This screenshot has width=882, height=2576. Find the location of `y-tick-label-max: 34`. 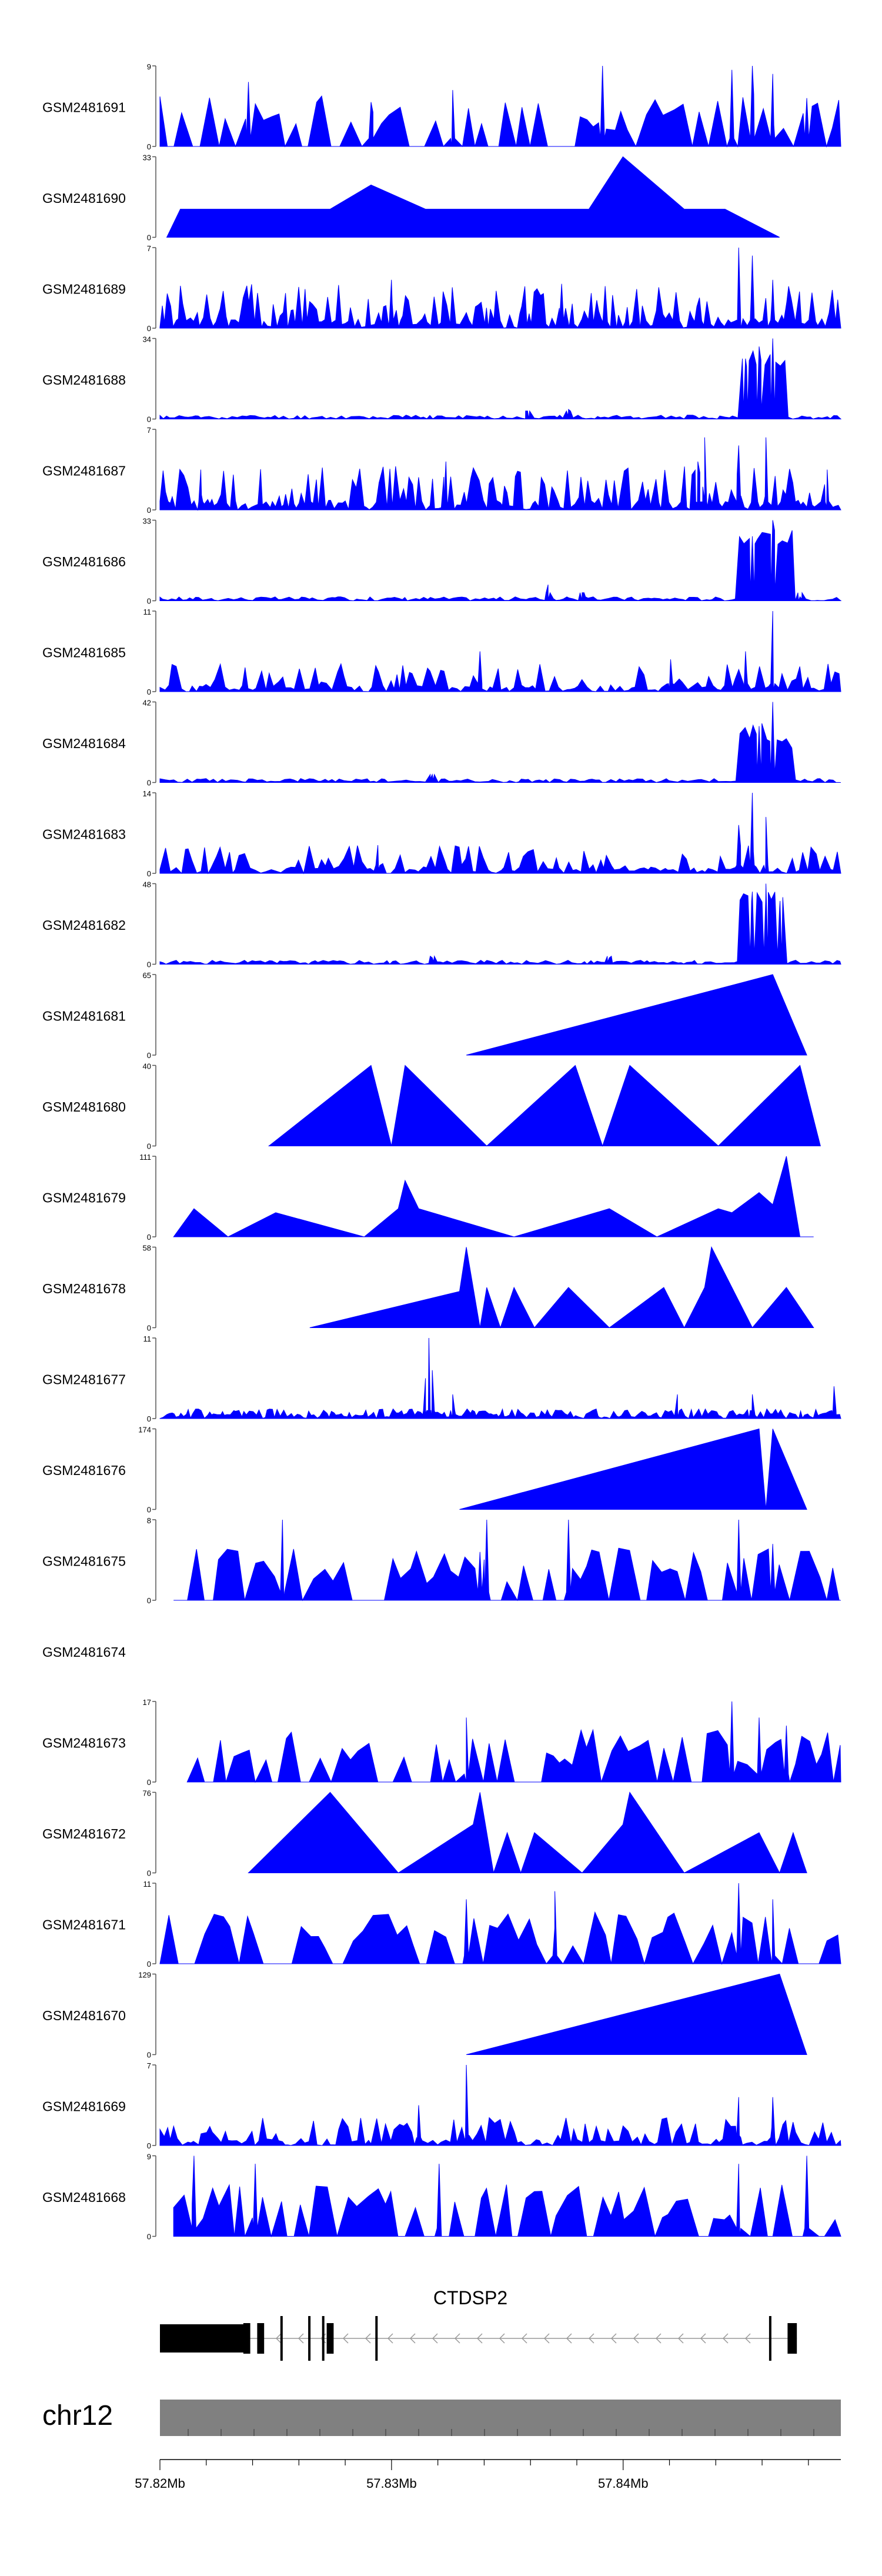

y-tick-label-max: 34 is located at coordinates (147, 339).